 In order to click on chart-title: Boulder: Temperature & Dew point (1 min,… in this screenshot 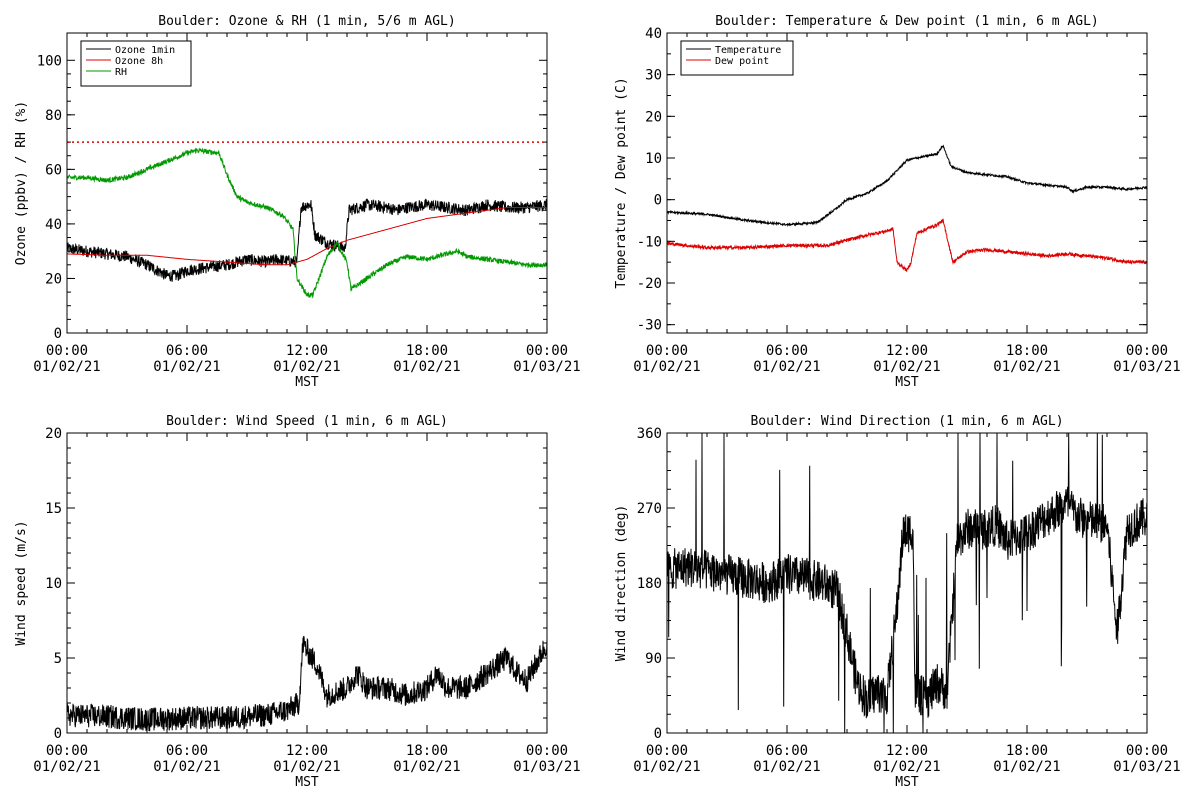, I will do `click(907, 21)`.